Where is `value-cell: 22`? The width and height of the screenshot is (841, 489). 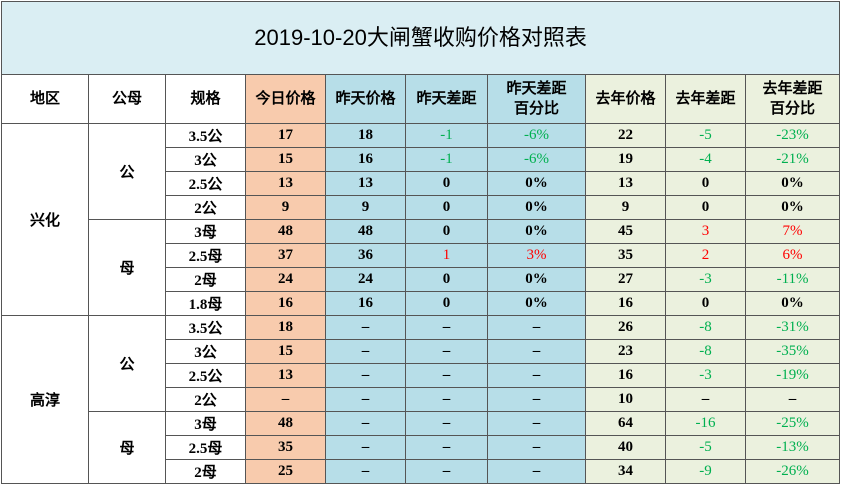 value-cell: 22 is located at coordinates (625, 135).